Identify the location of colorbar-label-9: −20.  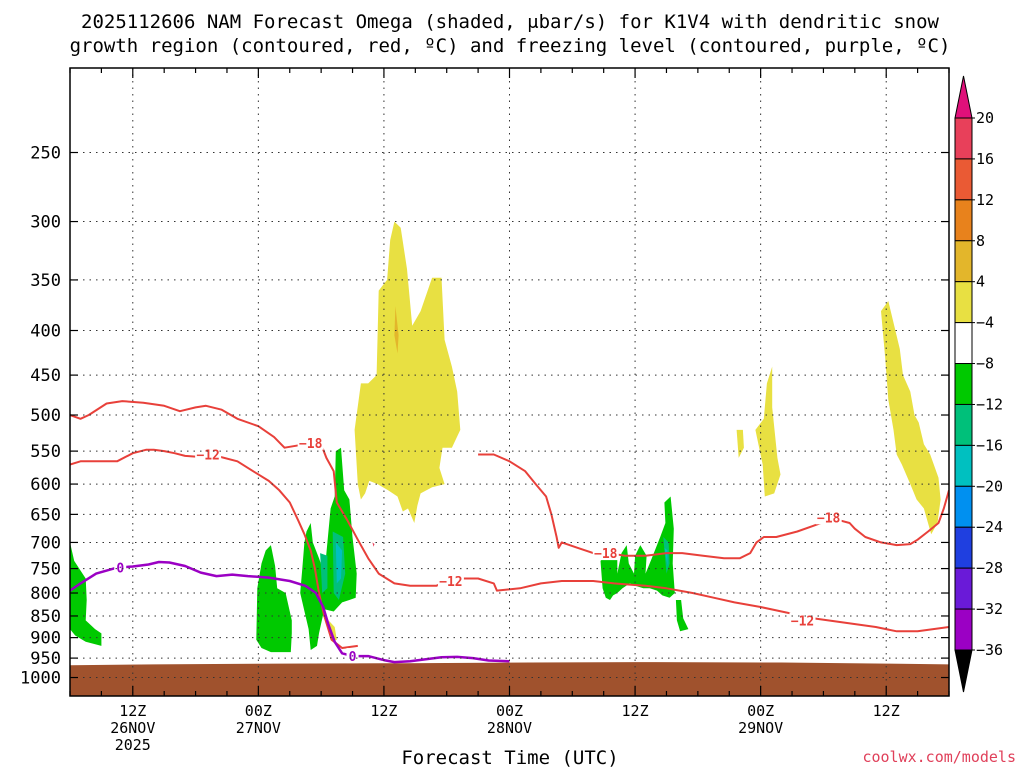
(989, 486).